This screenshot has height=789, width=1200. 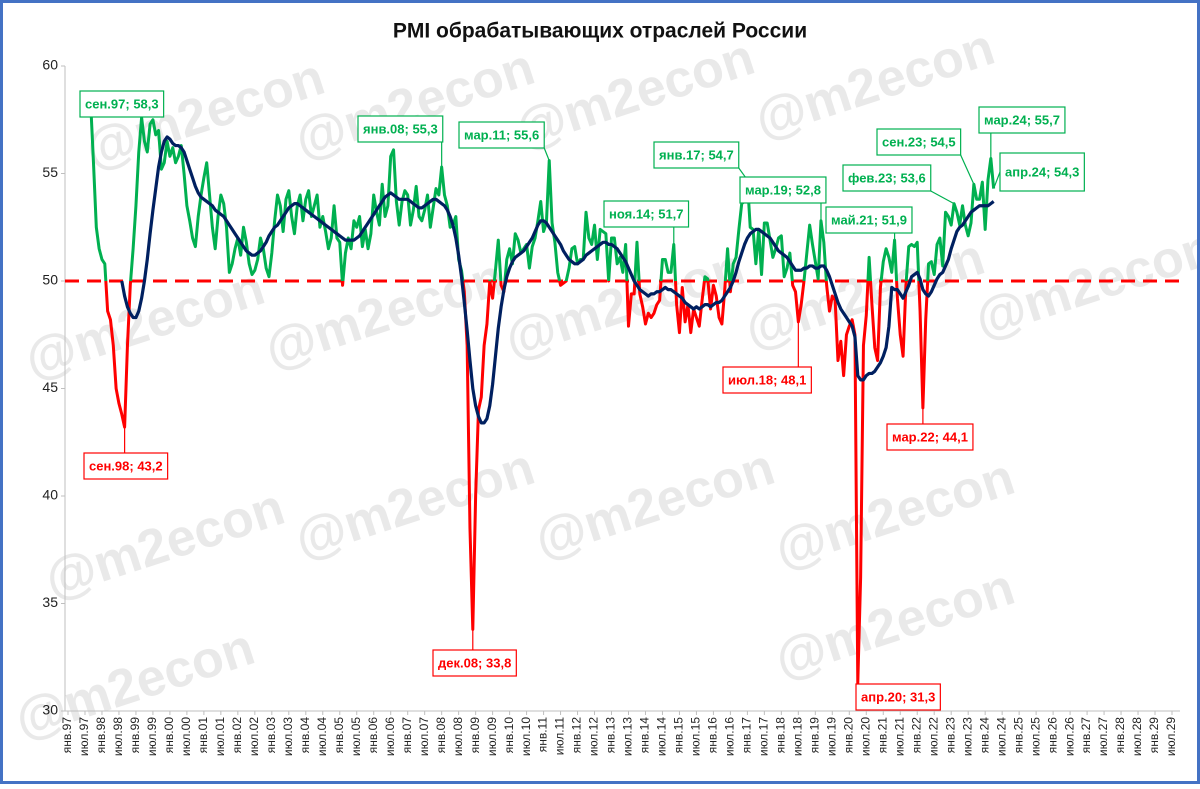 What do you see at coordinates (560, 736) in the screenshot?
I see `x-tick-label: июл.11` at bounding box center [560, 736].